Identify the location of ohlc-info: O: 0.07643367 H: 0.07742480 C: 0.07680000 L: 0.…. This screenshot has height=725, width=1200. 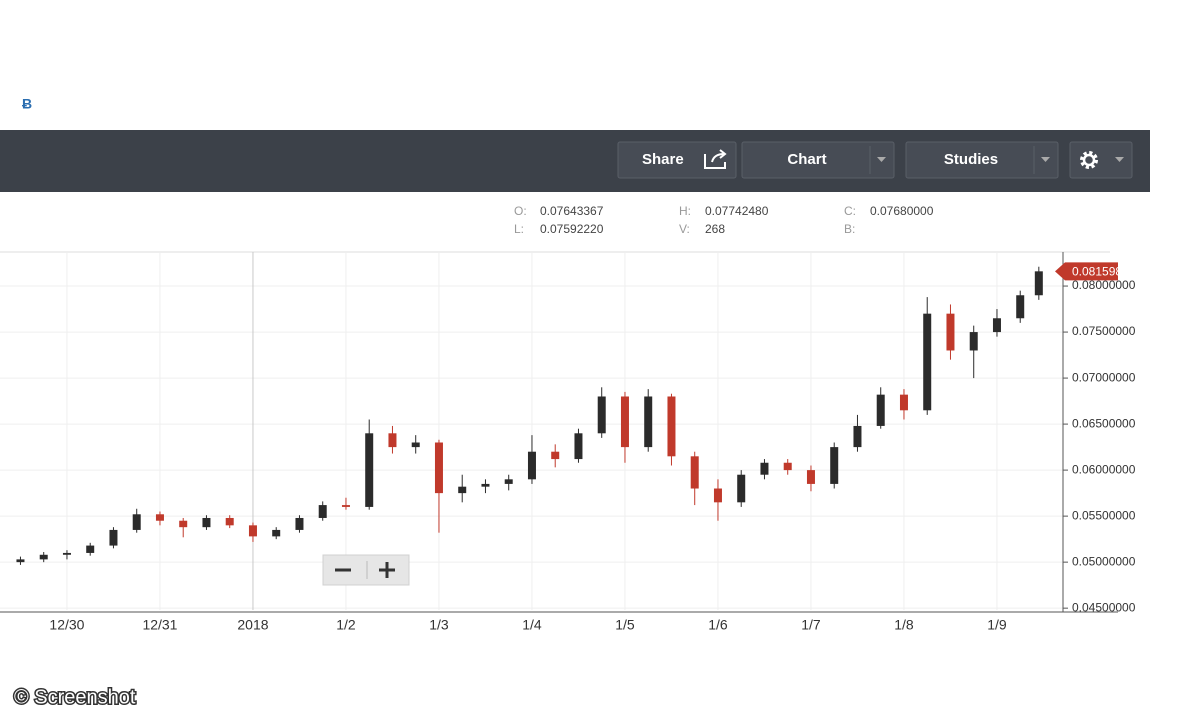
(724, 220).